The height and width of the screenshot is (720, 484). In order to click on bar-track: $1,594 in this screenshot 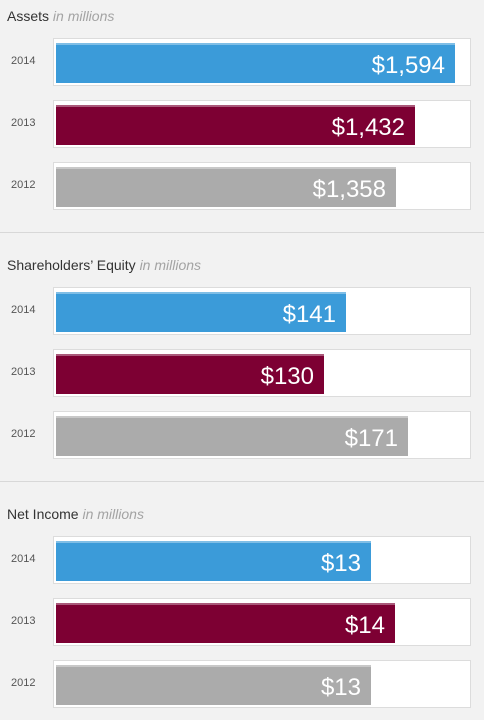, I will do `click(262, 62)`.